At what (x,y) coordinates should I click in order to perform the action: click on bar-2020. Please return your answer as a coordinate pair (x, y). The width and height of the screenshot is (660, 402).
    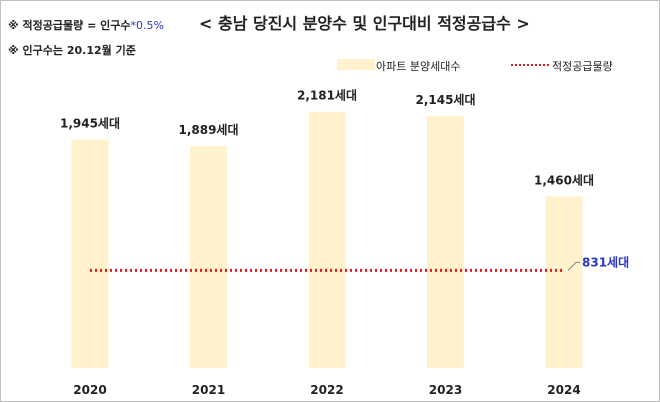
    Looking at the image, I should click on (90, 253).